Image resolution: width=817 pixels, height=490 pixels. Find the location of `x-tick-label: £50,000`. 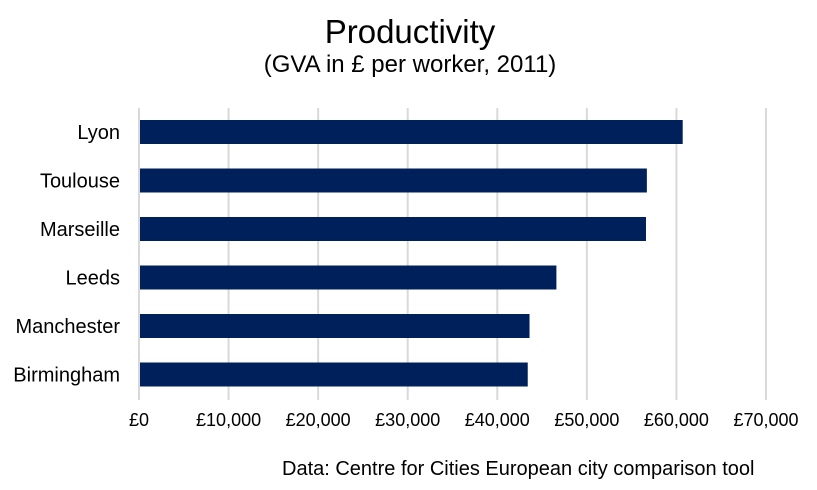

x-tick-label: £50,000 is located at coordinates (586, 420).